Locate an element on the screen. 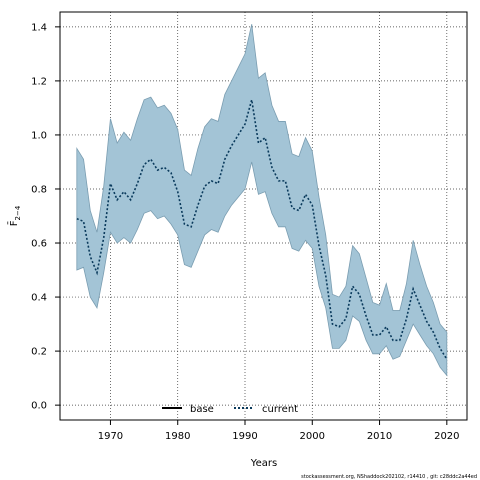 Image resolution: width=480 pixels, height=480 pixels. y-axis: 0.0 0.2 0.4 0.6 0.8 1.0 1.2 1.4 is located at coordinates (45, 217).